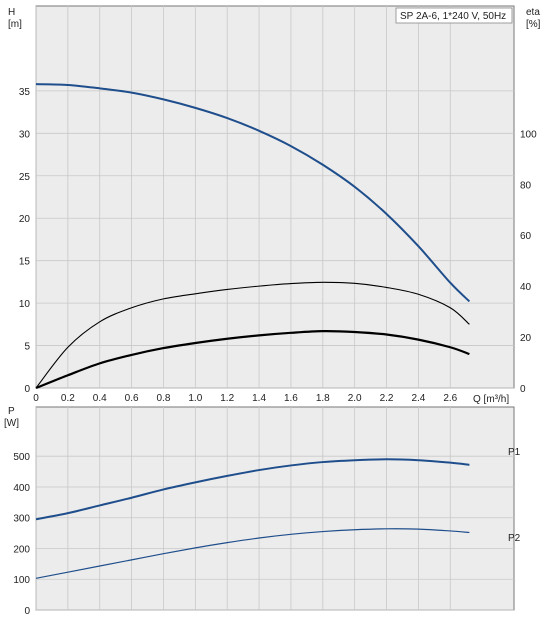 The image size is (554, 624). What do you see at coordinates (533, 12) in the screenshot?
I see `efficiency-axis-label: eta` at bounding box center [533, 12].